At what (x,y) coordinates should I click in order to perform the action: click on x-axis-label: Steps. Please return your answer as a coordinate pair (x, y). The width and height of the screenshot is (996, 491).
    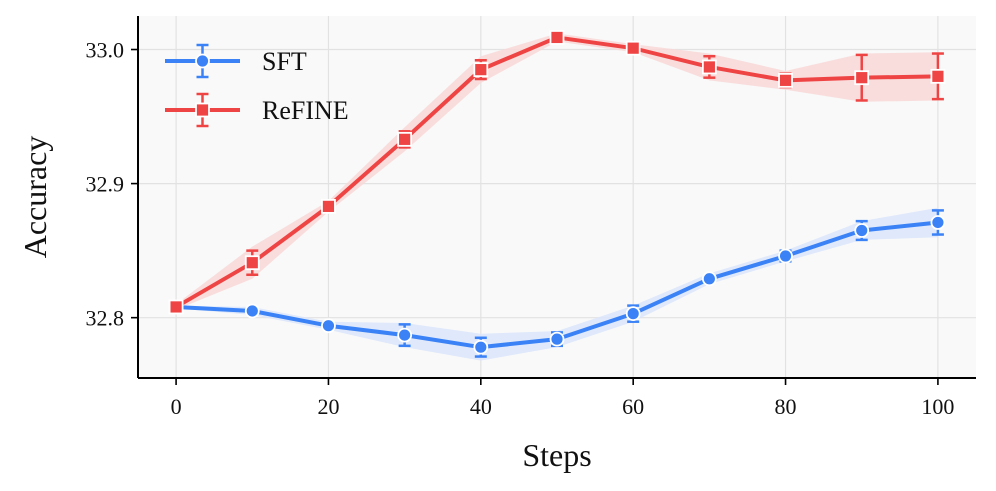
    Looking at the image, I should click on (556, 455).